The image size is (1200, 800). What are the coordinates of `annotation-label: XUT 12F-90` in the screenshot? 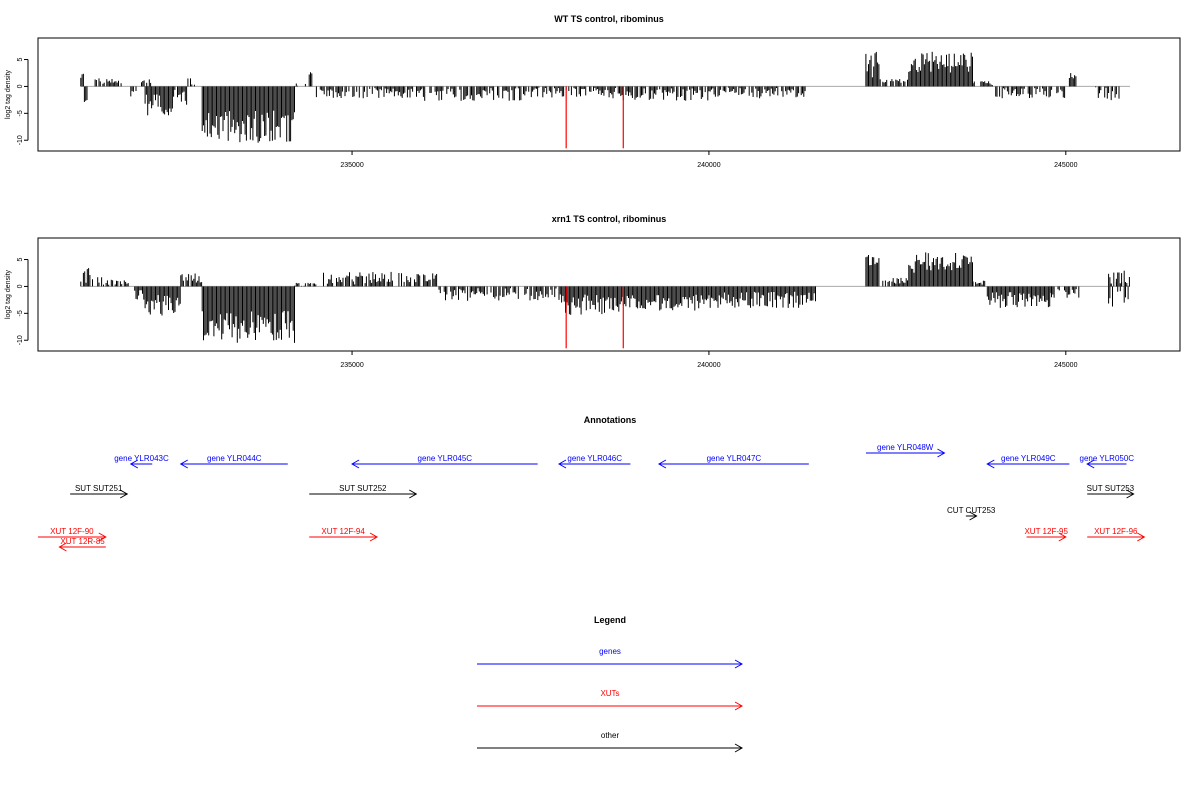 It's located at (72, 531).